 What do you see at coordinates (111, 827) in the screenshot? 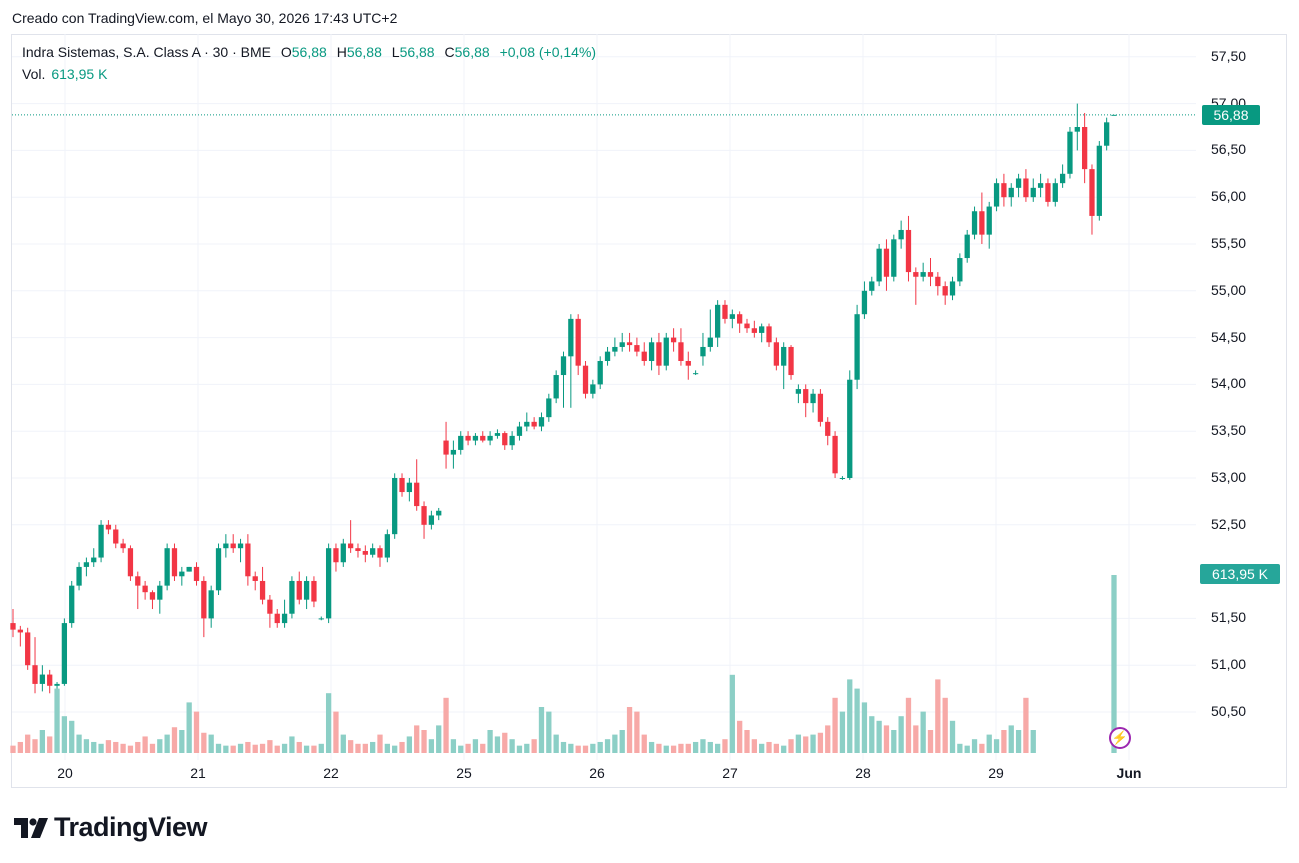
I see `tradingview-logo: TradingView` at bounding box center [111, 827].